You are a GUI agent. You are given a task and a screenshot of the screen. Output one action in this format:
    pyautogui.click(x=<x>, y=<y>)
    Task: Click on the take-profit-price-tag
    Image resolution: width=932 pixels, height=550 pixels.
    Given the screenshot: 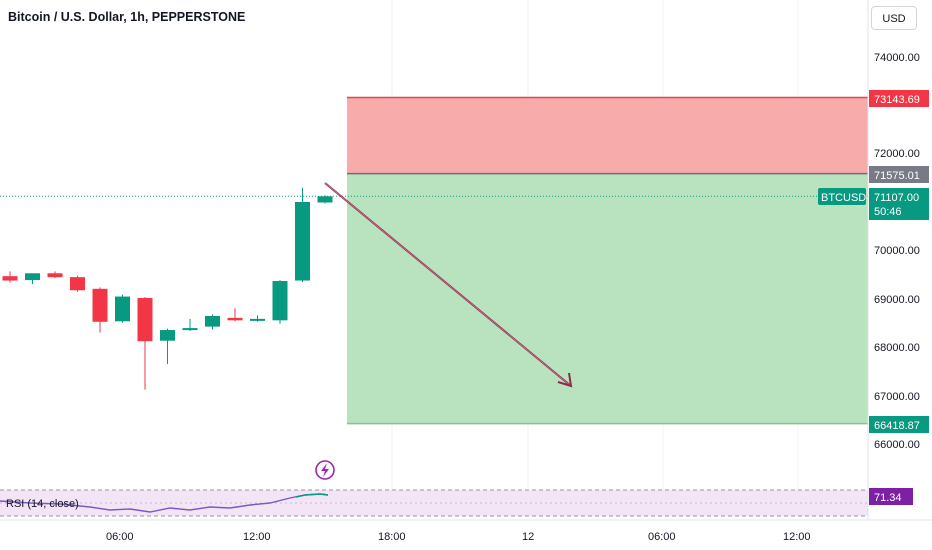 What is the action you would take?
    pyautogui.click(x=899, y=424)
    